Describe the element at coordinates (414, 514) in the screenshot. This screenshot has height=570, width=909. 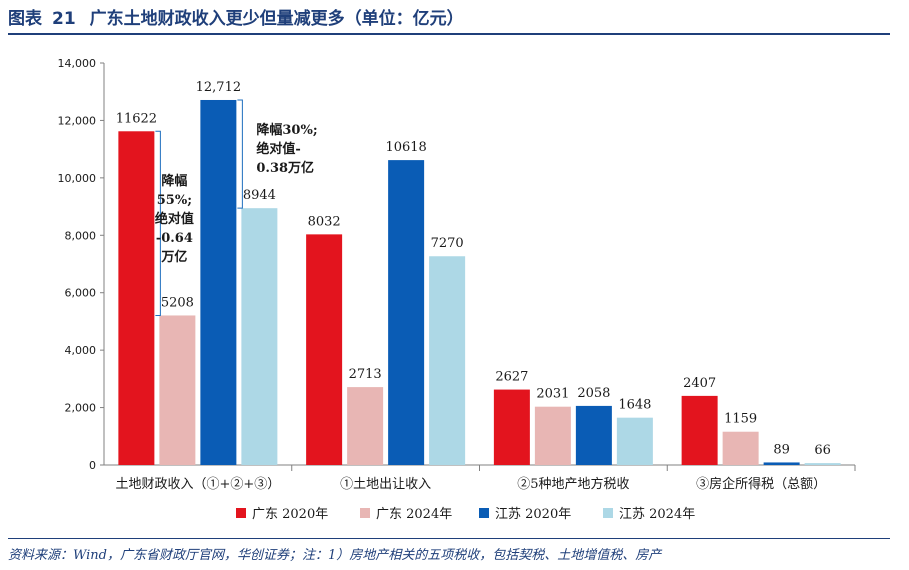
I see `legend-label-1: 广东 2024年` at that location.